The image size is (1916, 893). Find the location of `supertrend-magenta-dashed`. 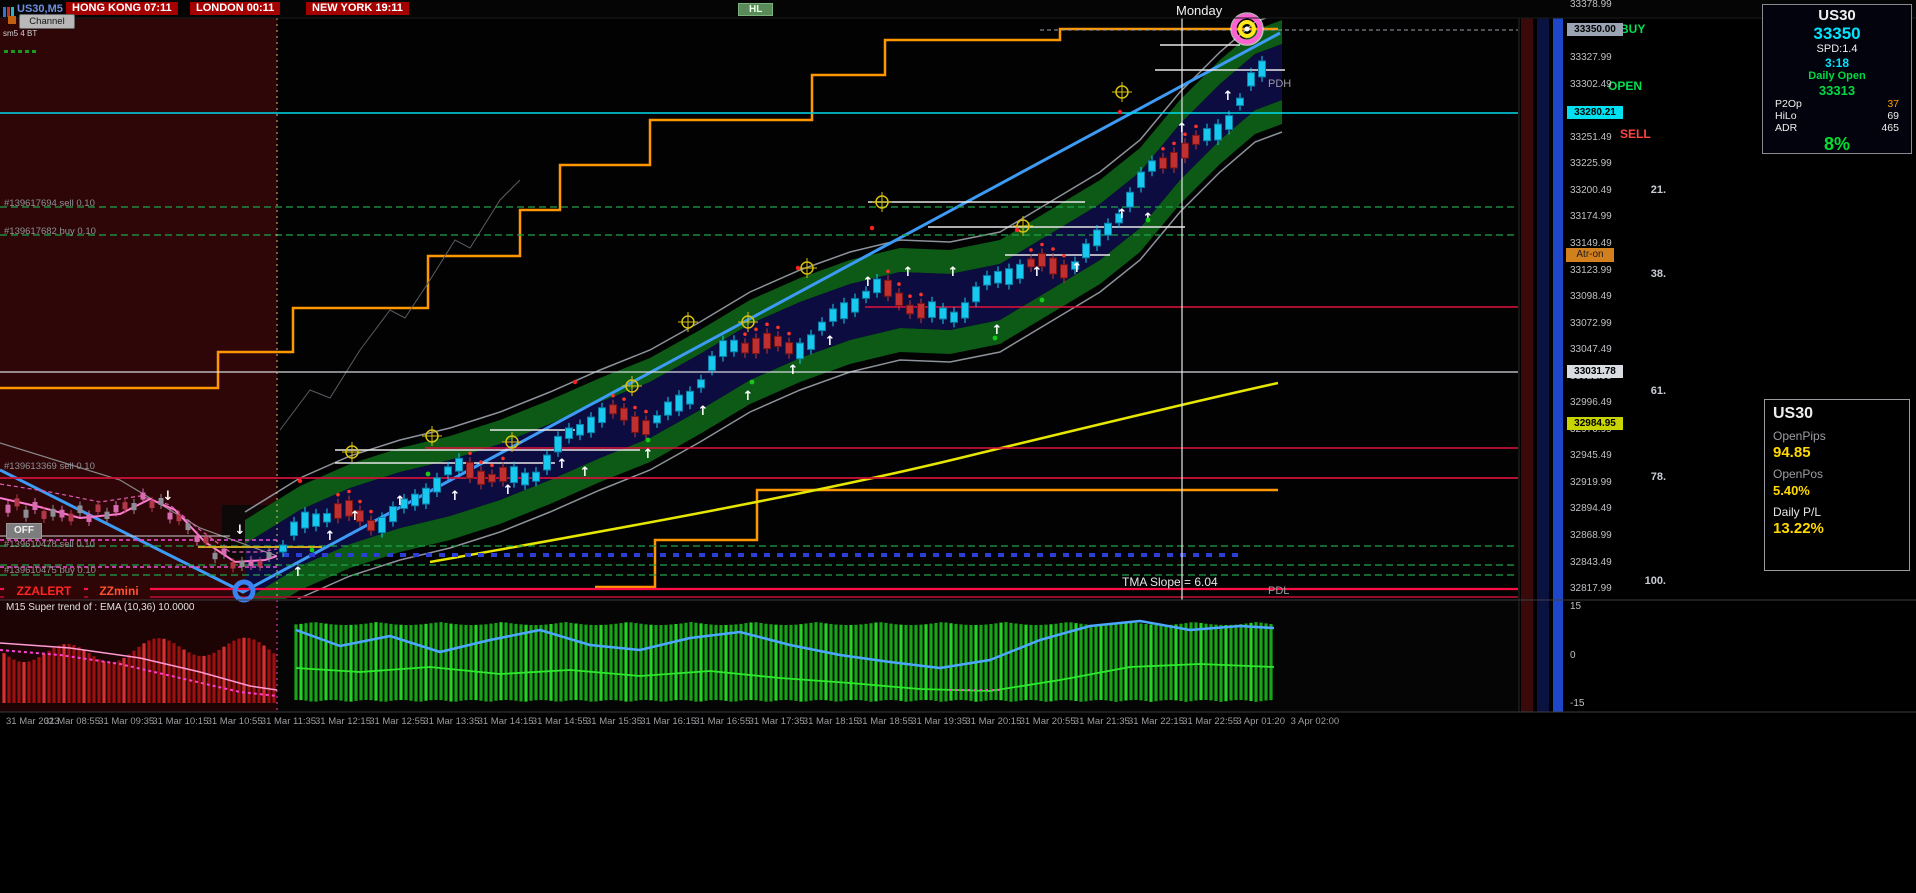

supertrend-magenta-dashed is located at coordinates (139, 673).